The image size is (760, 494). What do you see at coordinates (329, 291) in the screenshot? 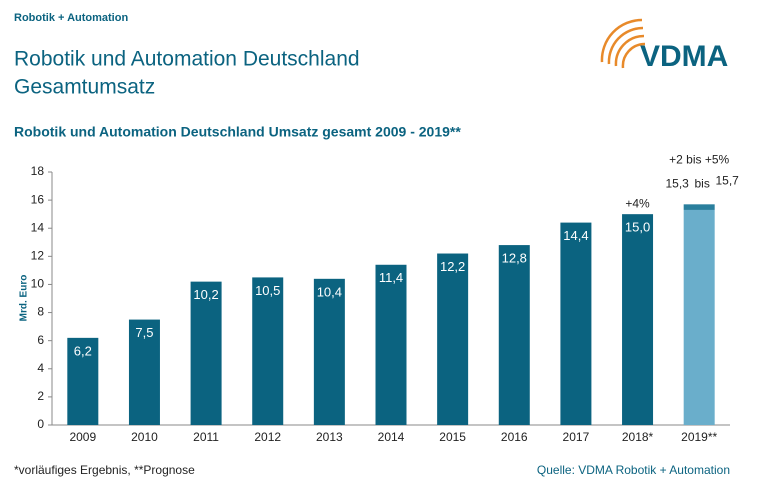
I see `value-label: 10,4` at bounding box center [329, 291].